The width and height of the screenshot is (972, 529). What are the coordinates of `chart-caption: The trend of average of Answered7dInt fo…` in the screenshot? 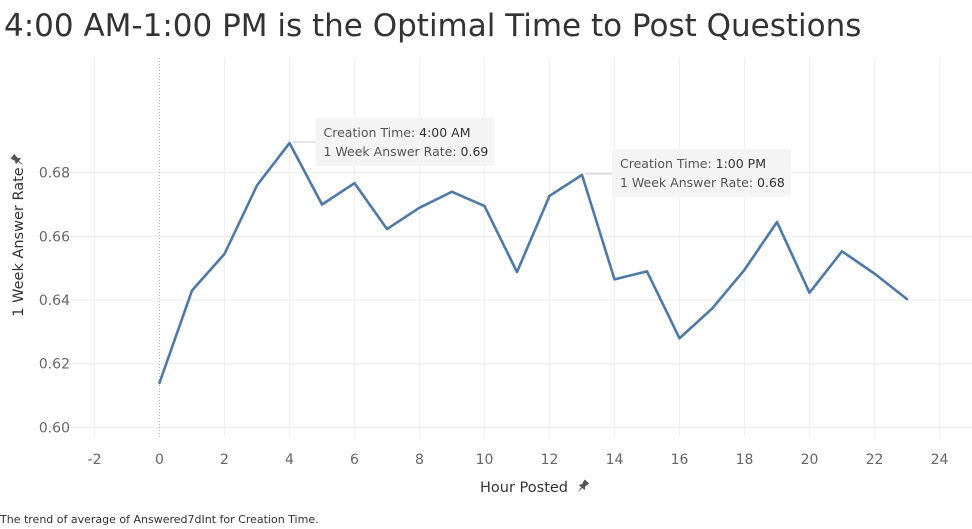 It's located at (159, 519).